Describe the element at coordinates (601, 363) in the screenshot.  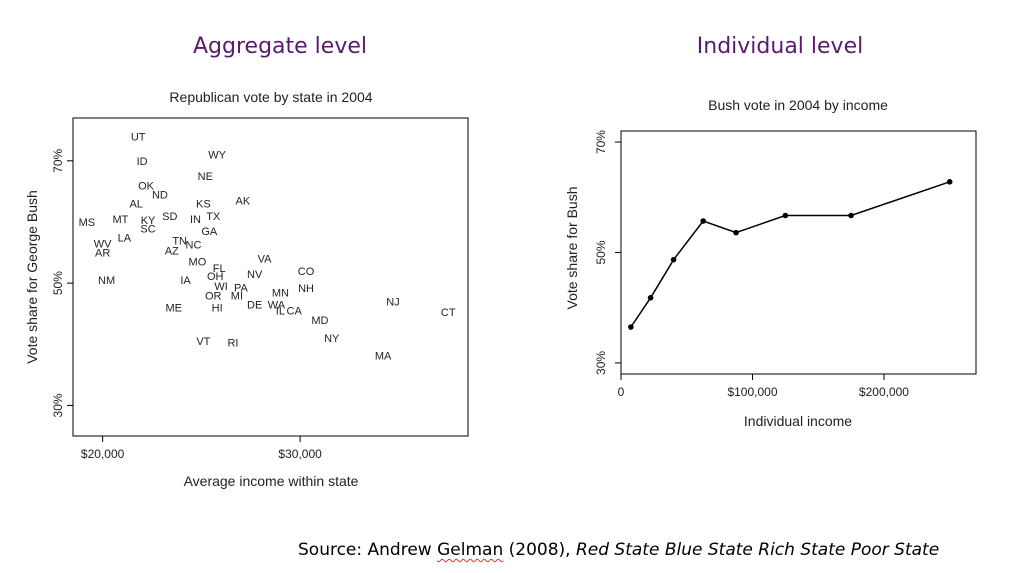
I see `ind-y-tick-label: 30%` at that location.